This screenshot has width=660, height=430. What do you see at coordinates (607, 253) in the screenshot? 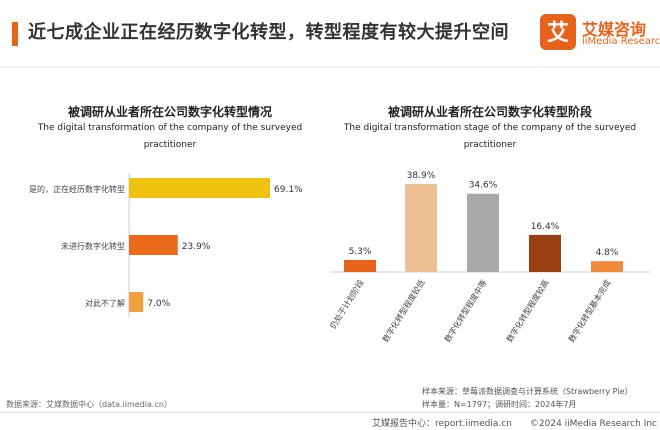
I see `right-value-label: 4.8%` at bounding box center [607, 253].